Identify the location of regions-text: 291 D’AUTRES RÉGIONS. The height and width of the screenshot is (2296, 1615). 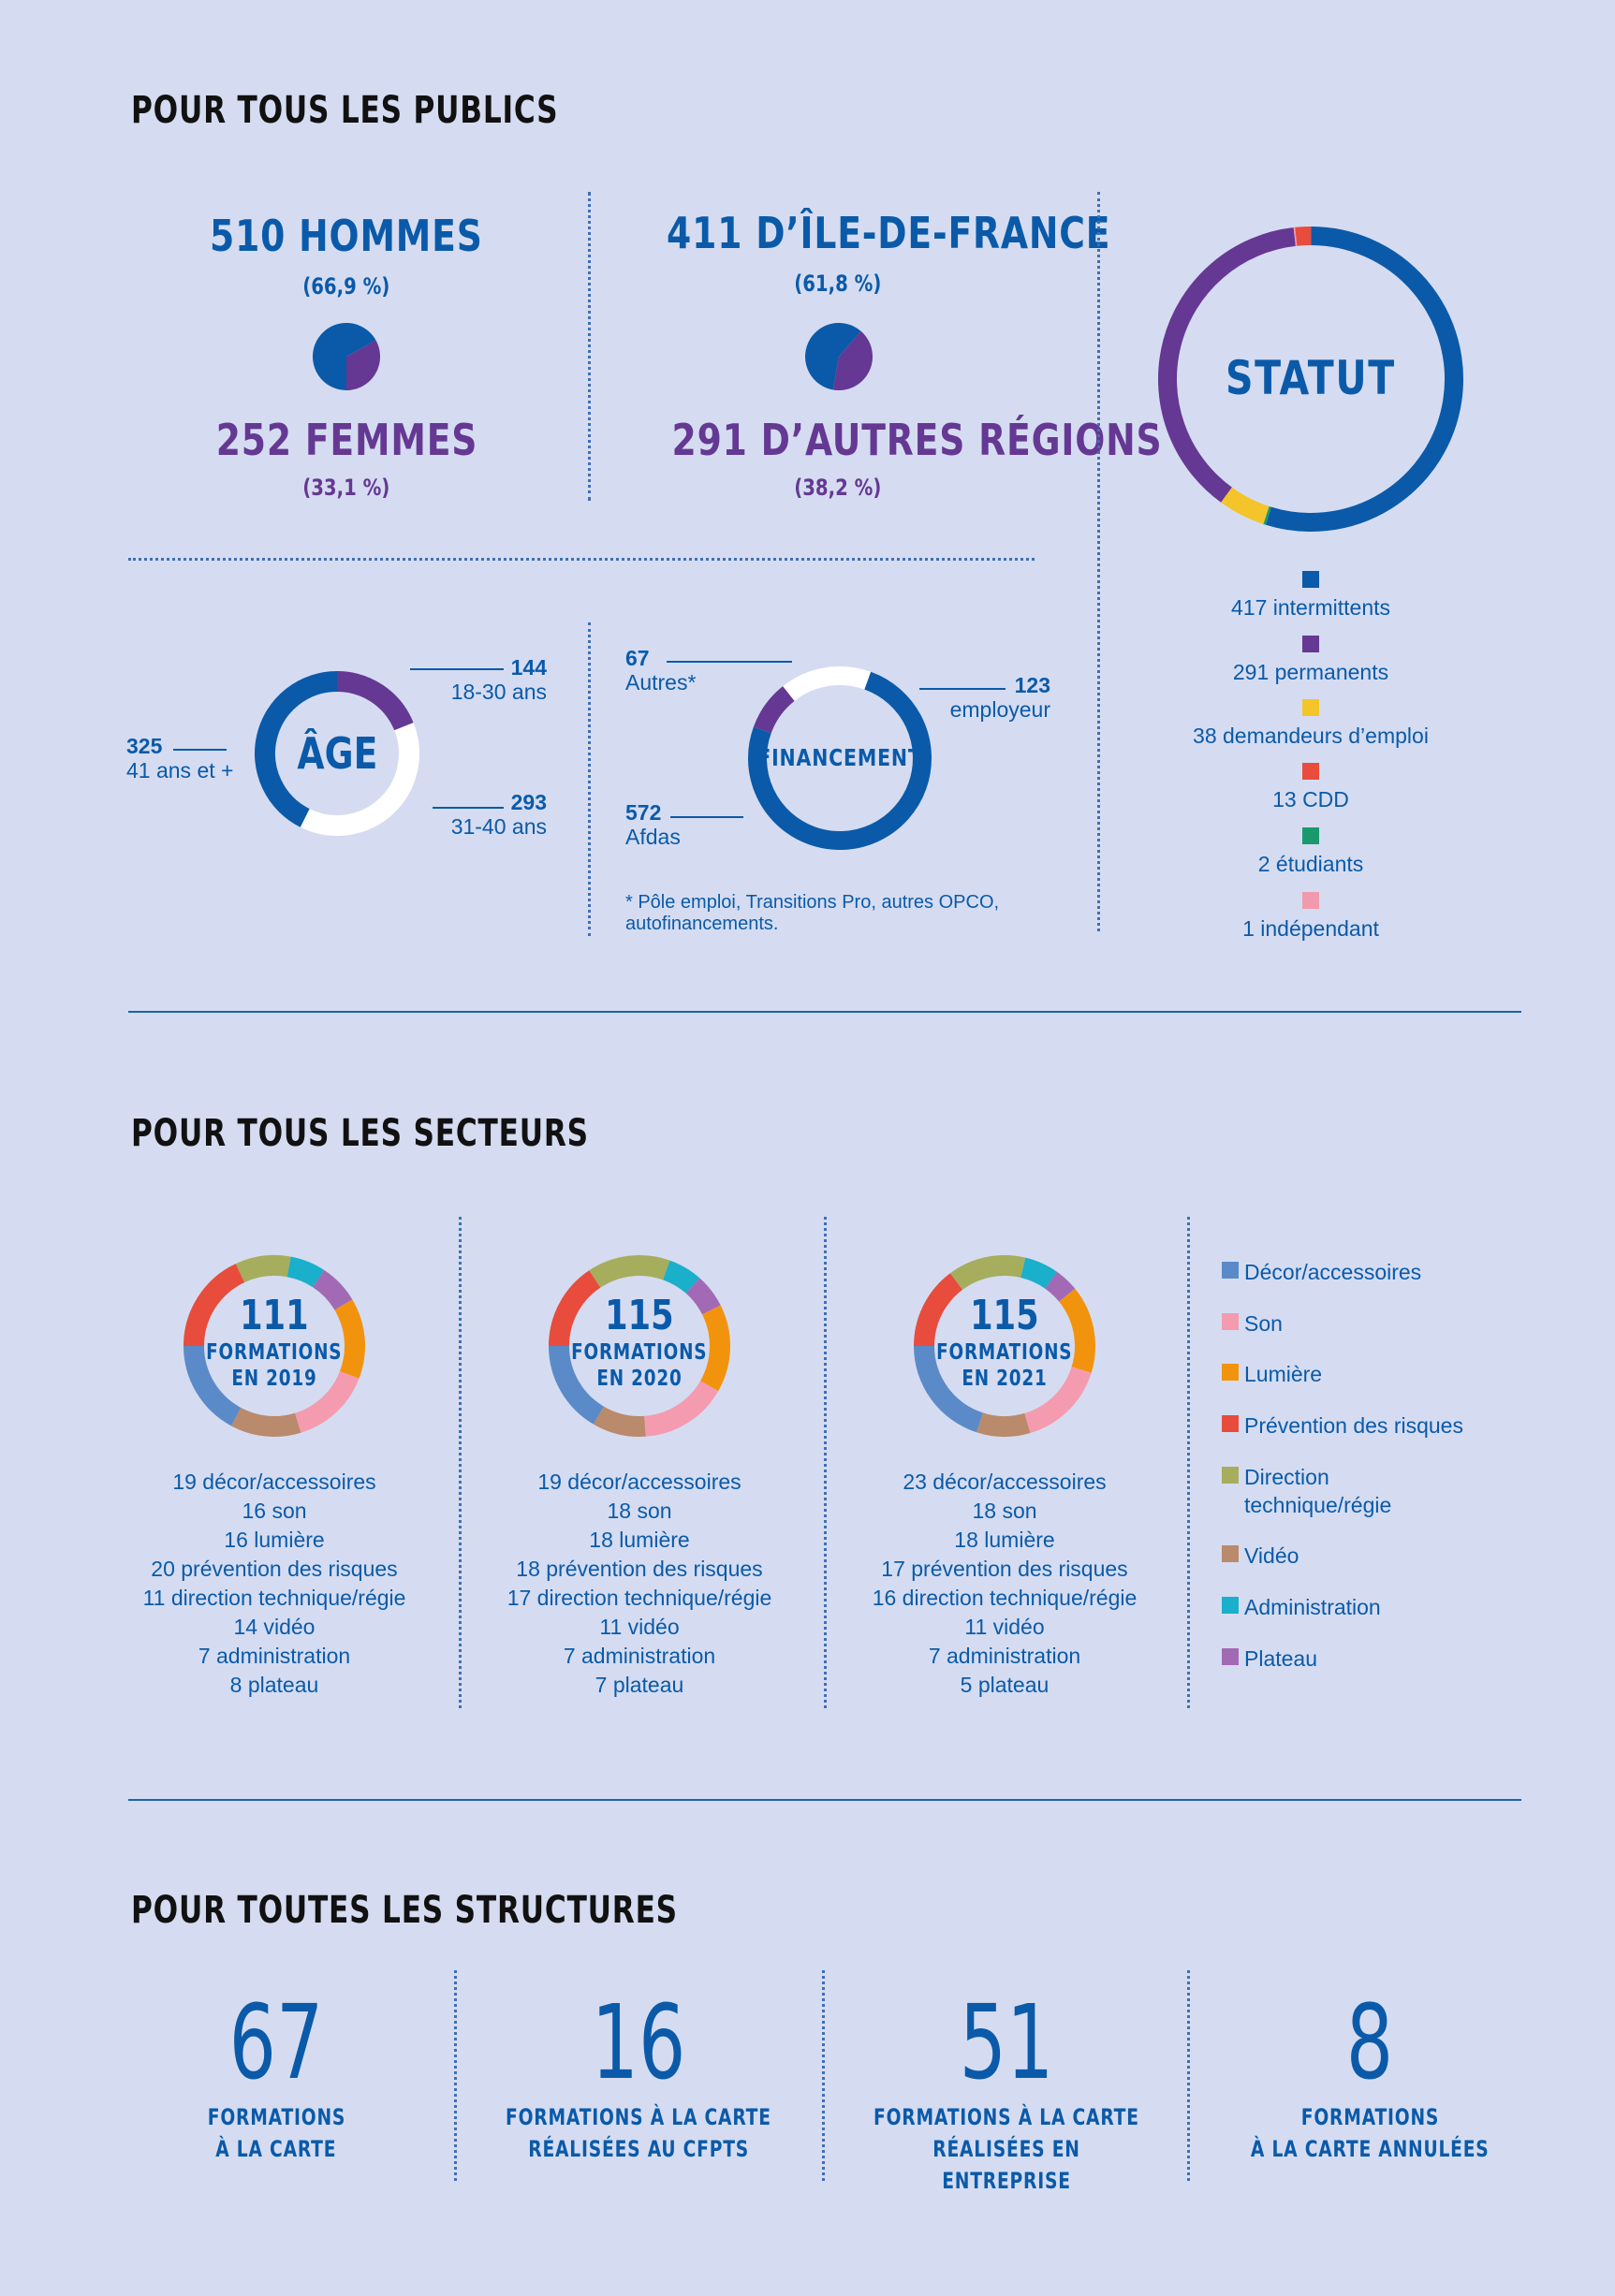
(917, 440).